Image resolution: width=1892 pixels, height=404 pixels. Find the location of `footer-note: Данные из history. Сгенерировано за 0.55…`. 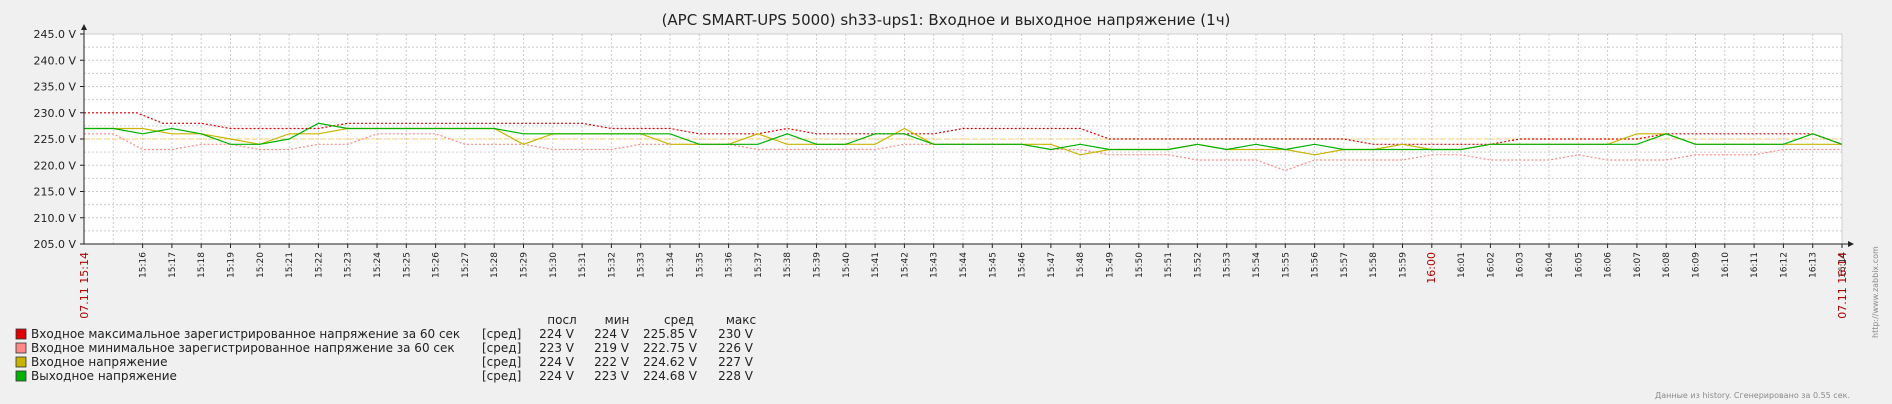

footer-note: Данные из history. Сгенерировано за 0.55… is located at coordinates (1752, 395).